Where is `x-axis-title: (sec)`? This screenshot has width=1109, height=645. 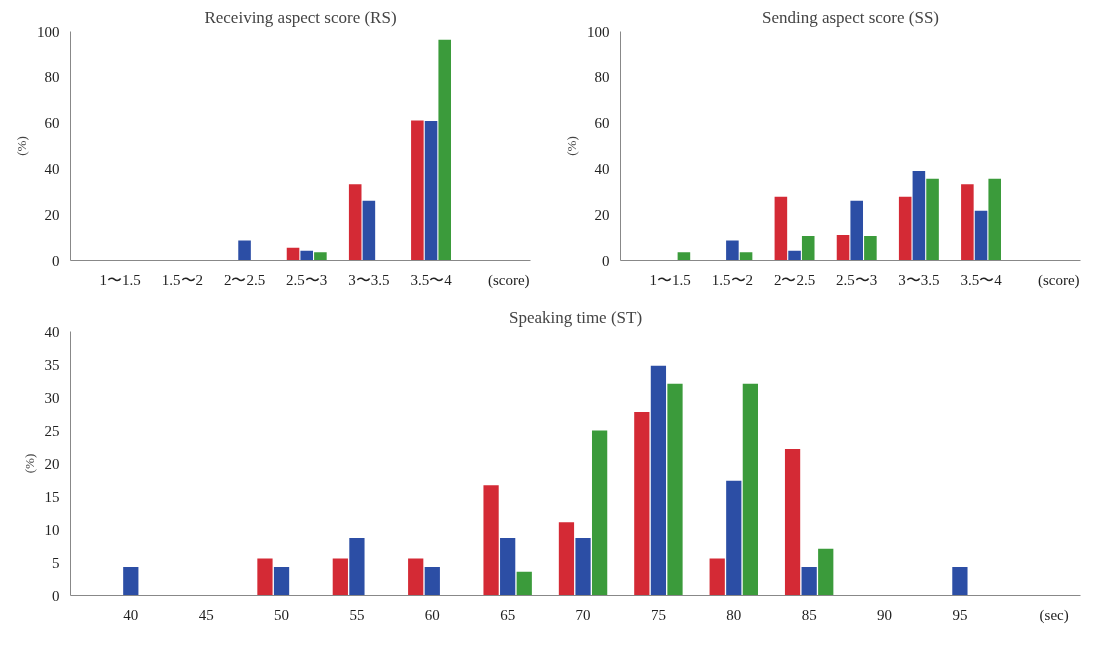 x-axis-title: (sec) is located at coordinates (1054, 615).